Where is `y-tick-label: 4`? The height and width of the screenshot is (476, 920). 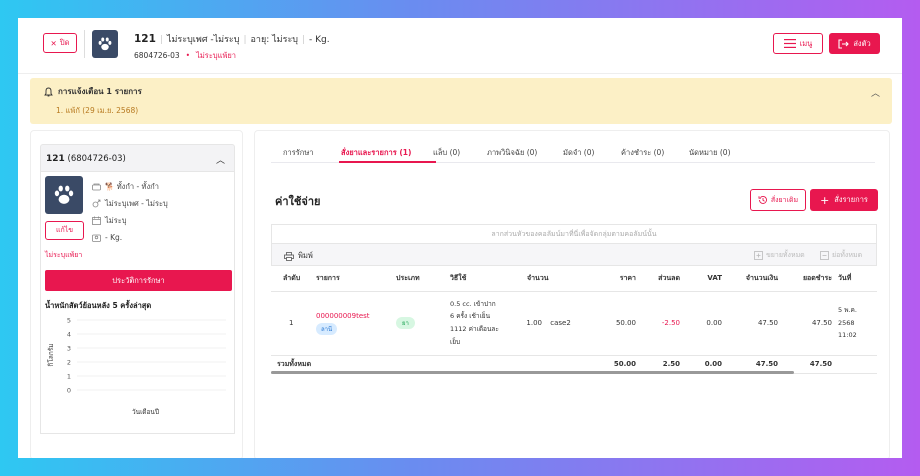 y-tick-label: 4 is located at coordinates (69, 335).